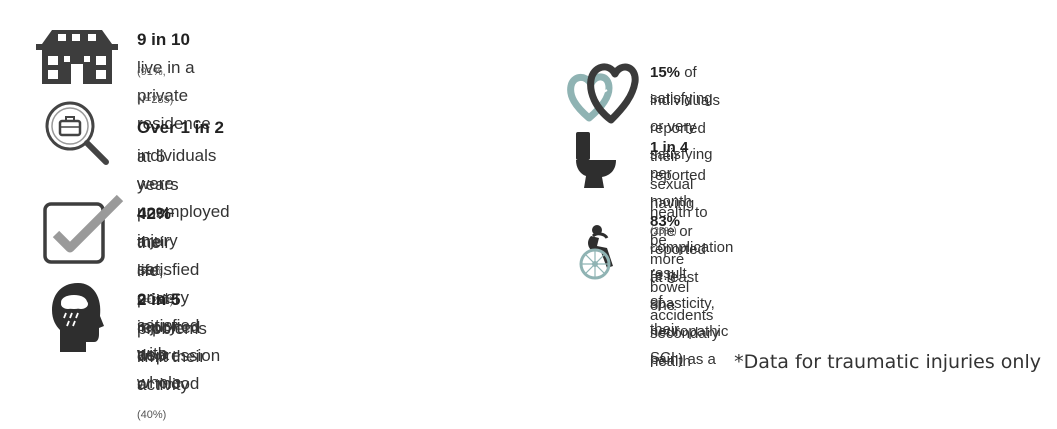 The width and height of the screenshot is (1057, 429). I want to click on stat-note: (59%, N=210), so click(155, 286).